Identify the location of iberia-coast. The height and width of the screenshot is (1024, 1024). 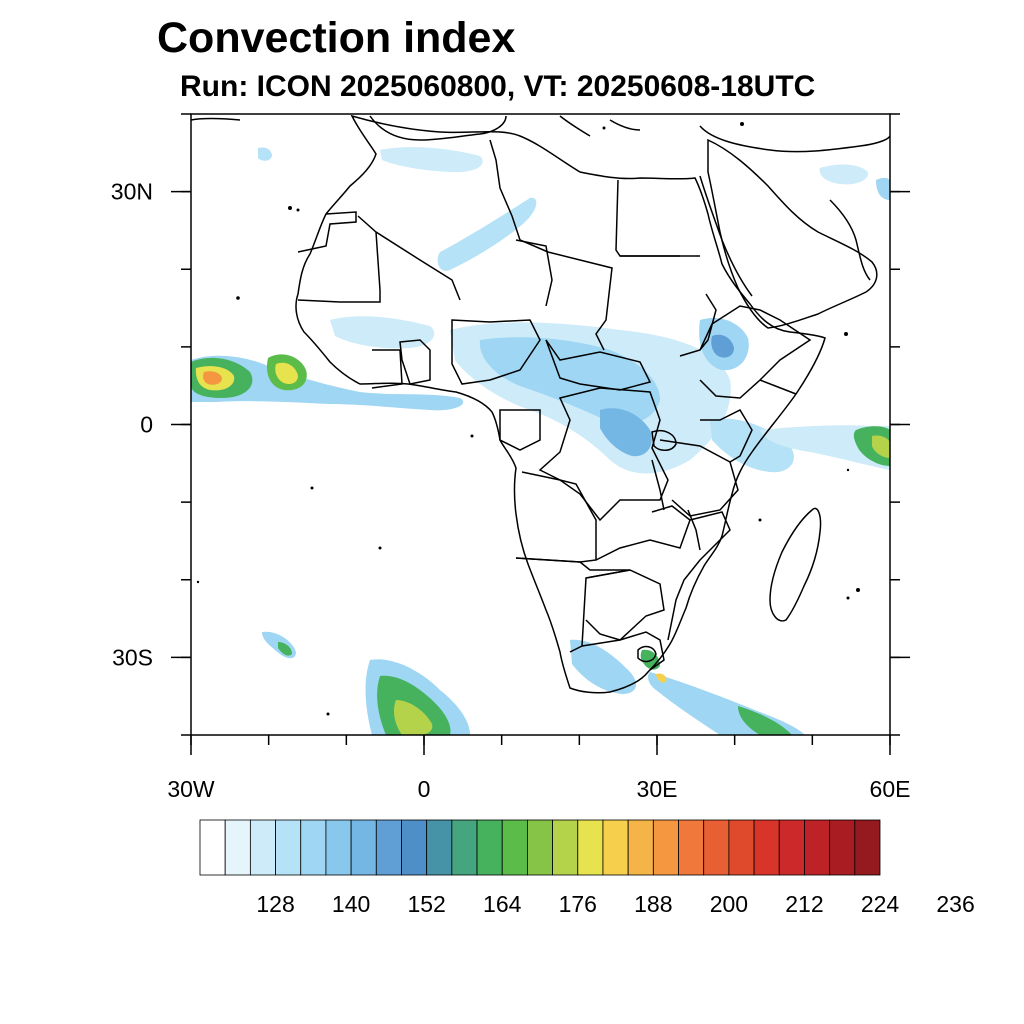
(216, 119).